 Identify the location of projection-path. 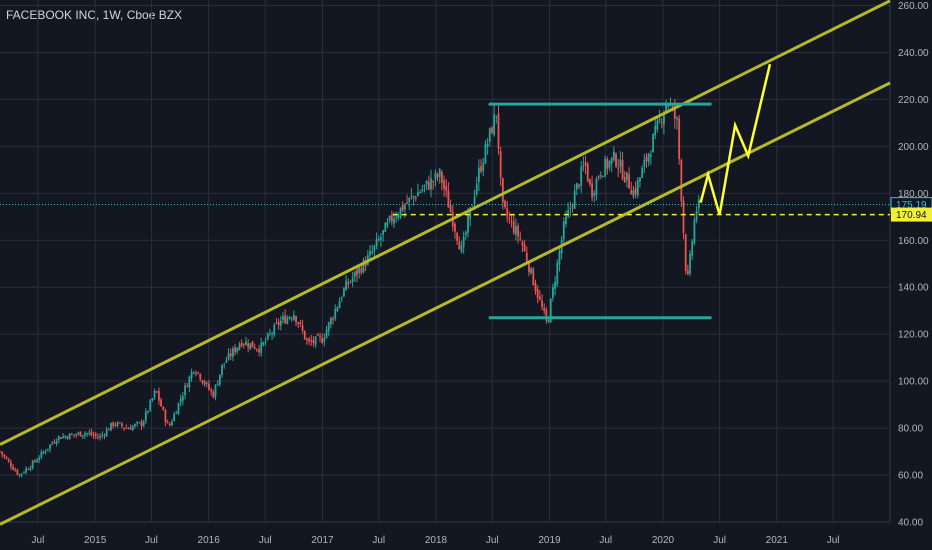
(735, 139).